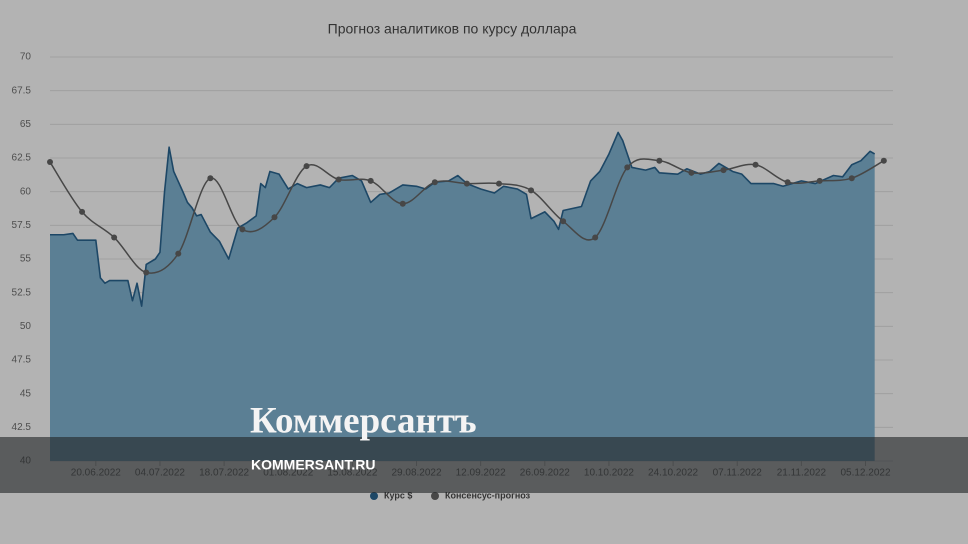 The image size is (968, 544). What do you see at coordinates (22, 225) in the screenshot?
I see `y-tick-label: 57.5` at bounding box center [22, 225].